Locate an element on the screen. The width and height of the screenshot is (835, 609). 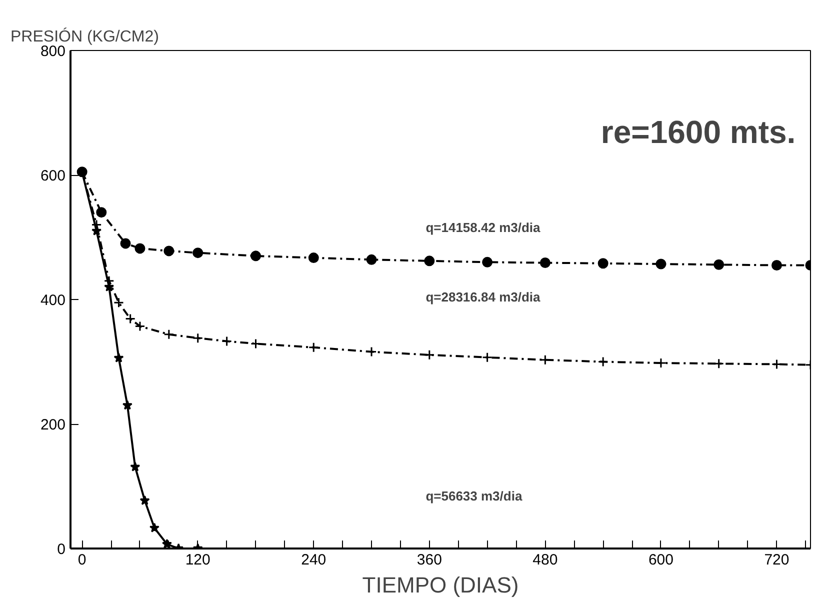
x-tick-label: 360 is located at coordinates (429, 560).